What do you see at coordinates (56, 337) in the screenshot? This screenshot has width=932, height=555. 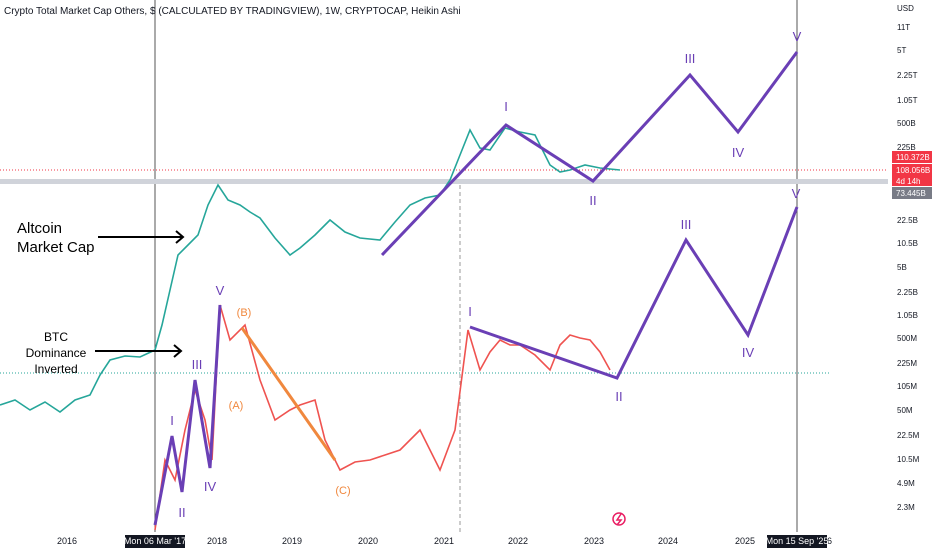 I see `annotation: BTC` at bounding box center [56, 337].